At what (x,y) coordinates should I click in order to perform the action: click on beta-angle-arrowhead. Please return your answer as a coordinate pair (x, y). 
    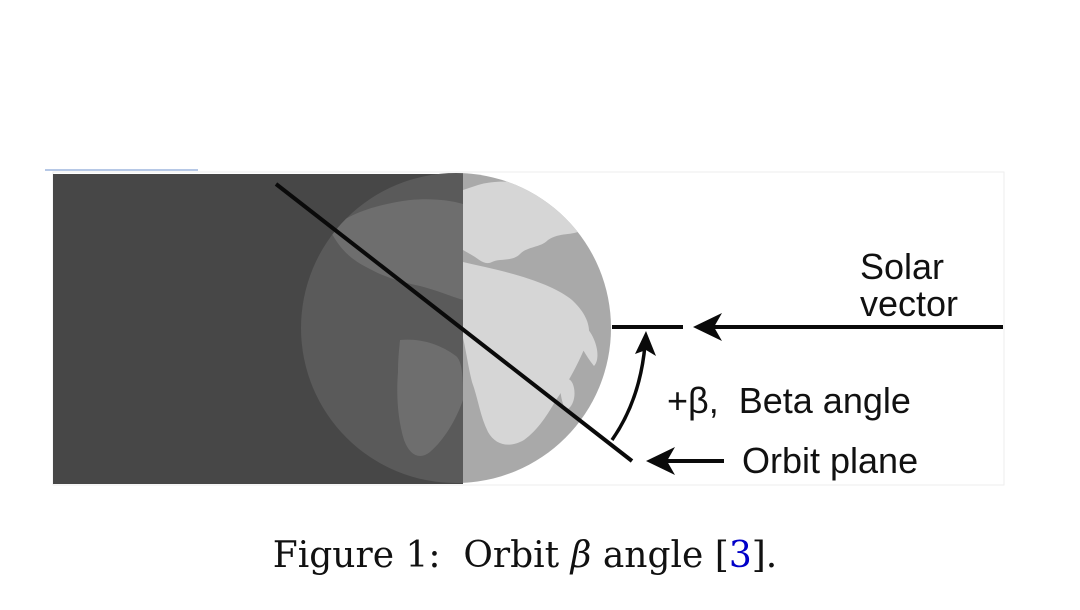
    Looking at the image, I should click on (645, 343).